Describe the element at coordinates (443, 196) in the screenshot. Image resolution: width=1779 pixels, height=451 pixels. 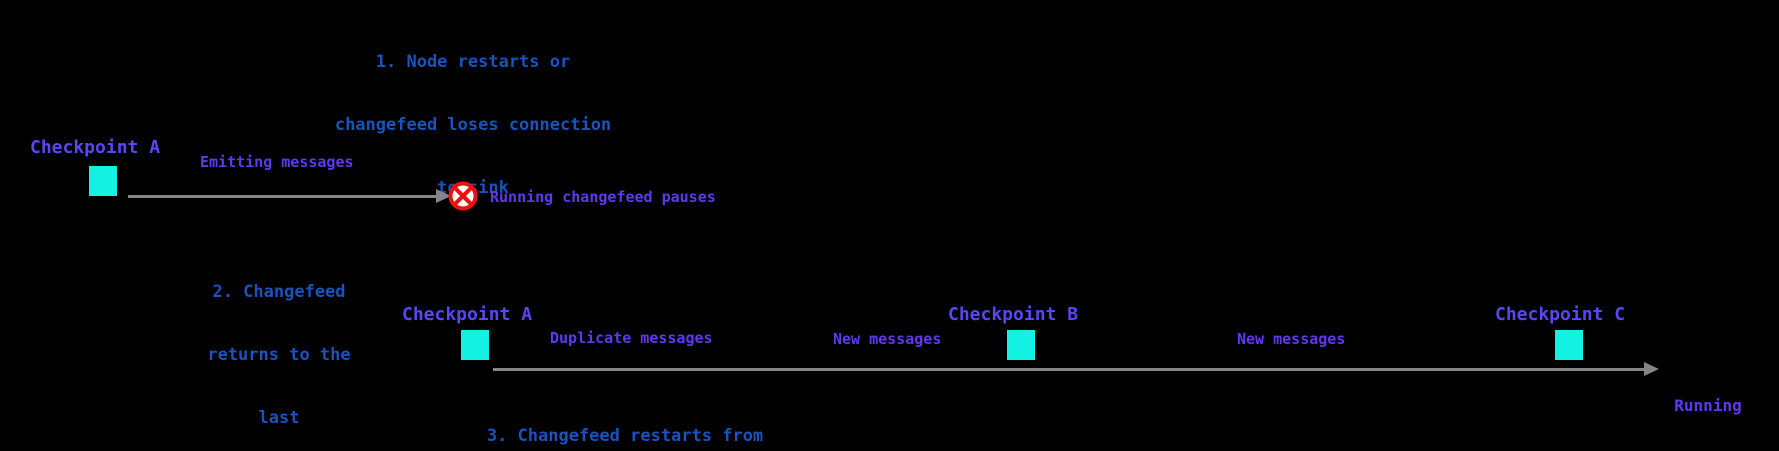
I see `timeline-top-arrowhead-icon` at that location.